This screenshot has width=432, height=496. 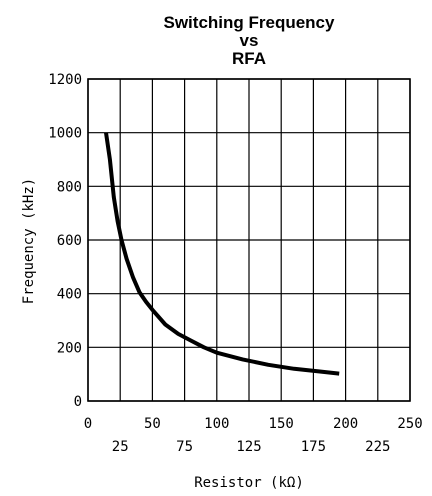 What do you see at coordinates (69, 241) in the screenshot?
I see `y-tick-label: 600` at bounding box center [69, 241].